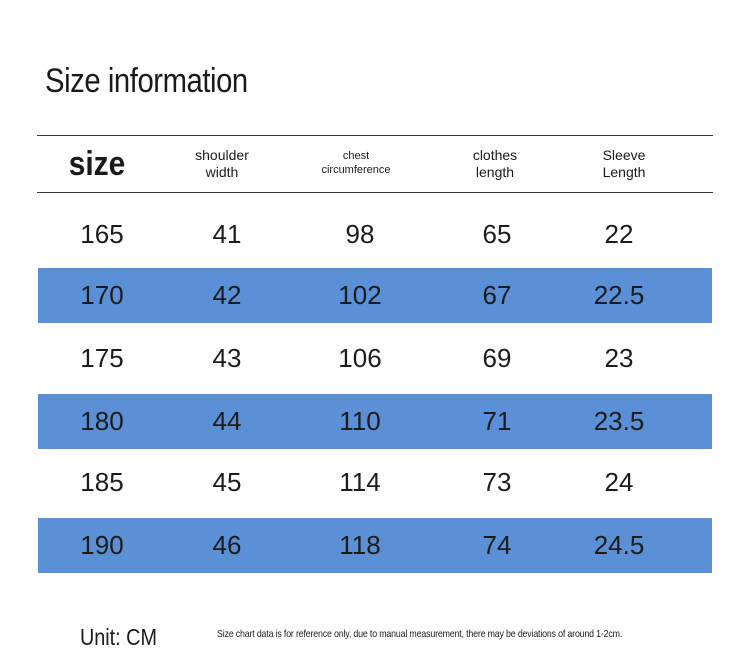 The width and height of the screenshot is (750, 672). I want to click on header-size: size, so click(97, 164).